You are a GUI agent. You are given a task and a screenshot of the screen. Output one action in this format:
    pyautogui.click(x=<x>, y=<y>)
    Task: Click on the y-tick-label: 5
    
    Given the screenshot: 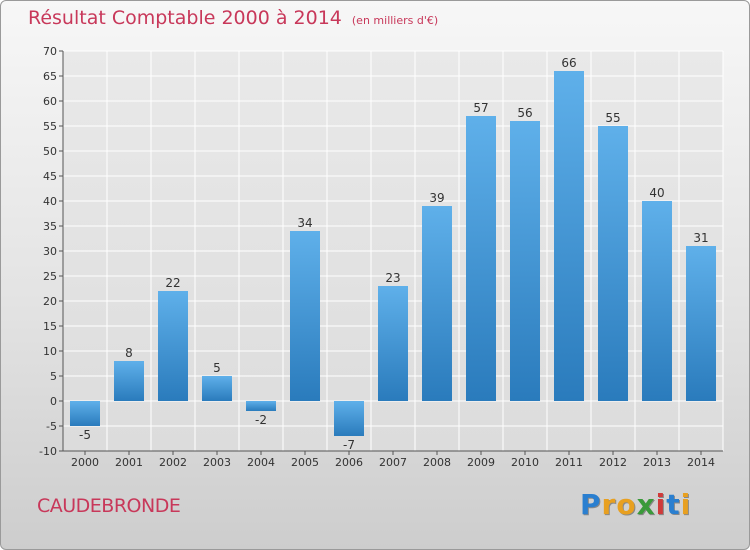 What is the action you would take?
    pyautogui.click(x=53, y=376)
    